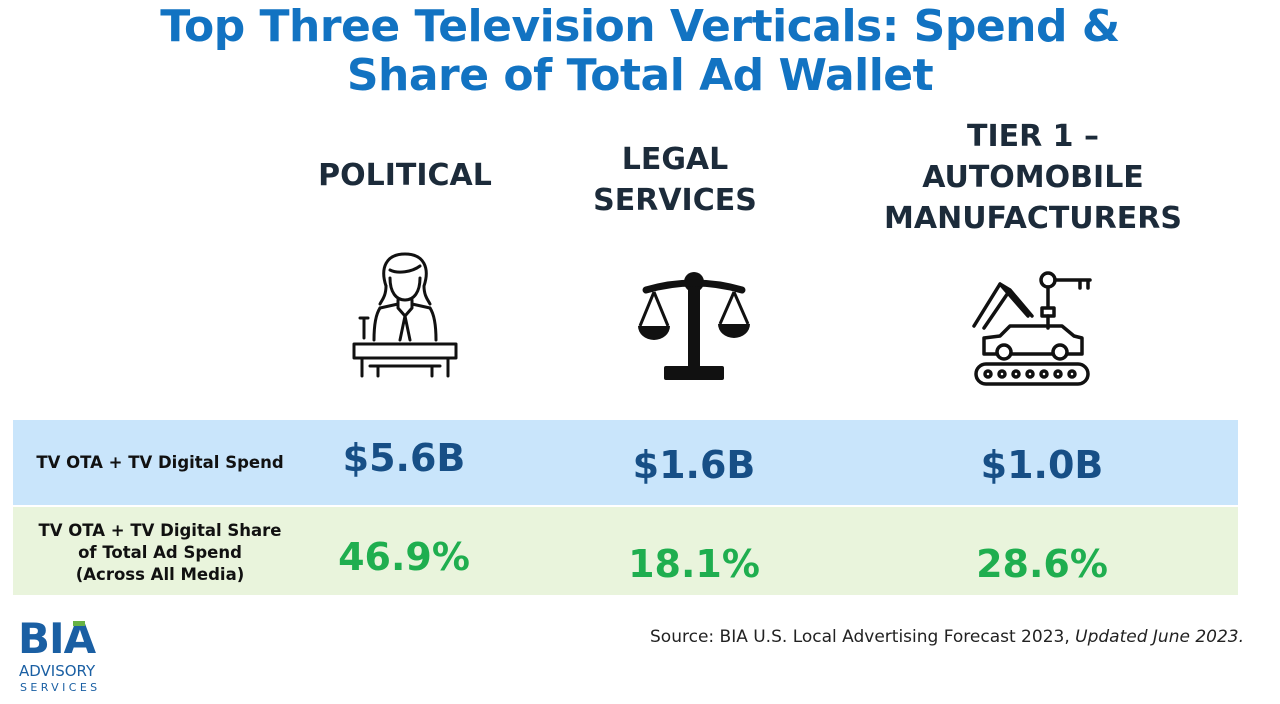 The image size is (1280, 704). What do you see at coordinates (405, 175) in the screenshot?
I see `heading-political: POLITICAL` at bounding box center [405, 175].